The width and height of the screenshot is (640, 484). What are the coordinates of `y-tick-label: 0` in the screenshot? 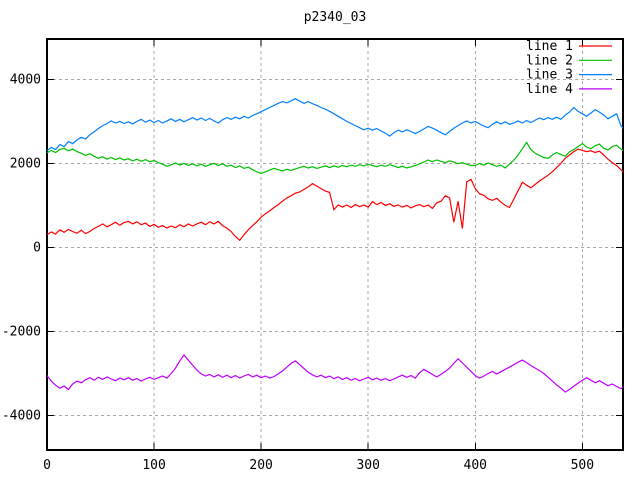 It's located at (37, 247).